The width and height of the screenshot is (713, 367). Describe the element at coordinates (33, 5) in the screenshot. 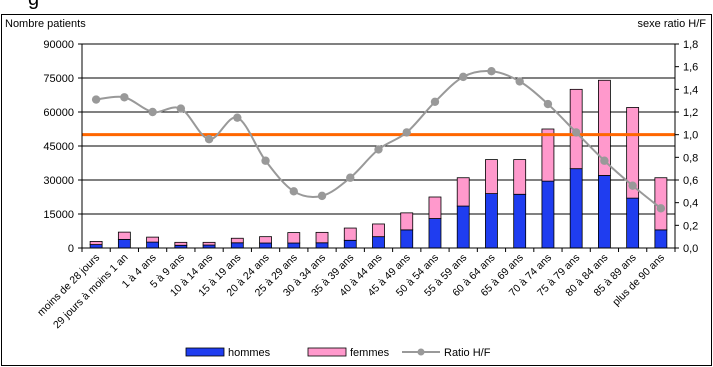

I see `page-header-text: g` at that location.